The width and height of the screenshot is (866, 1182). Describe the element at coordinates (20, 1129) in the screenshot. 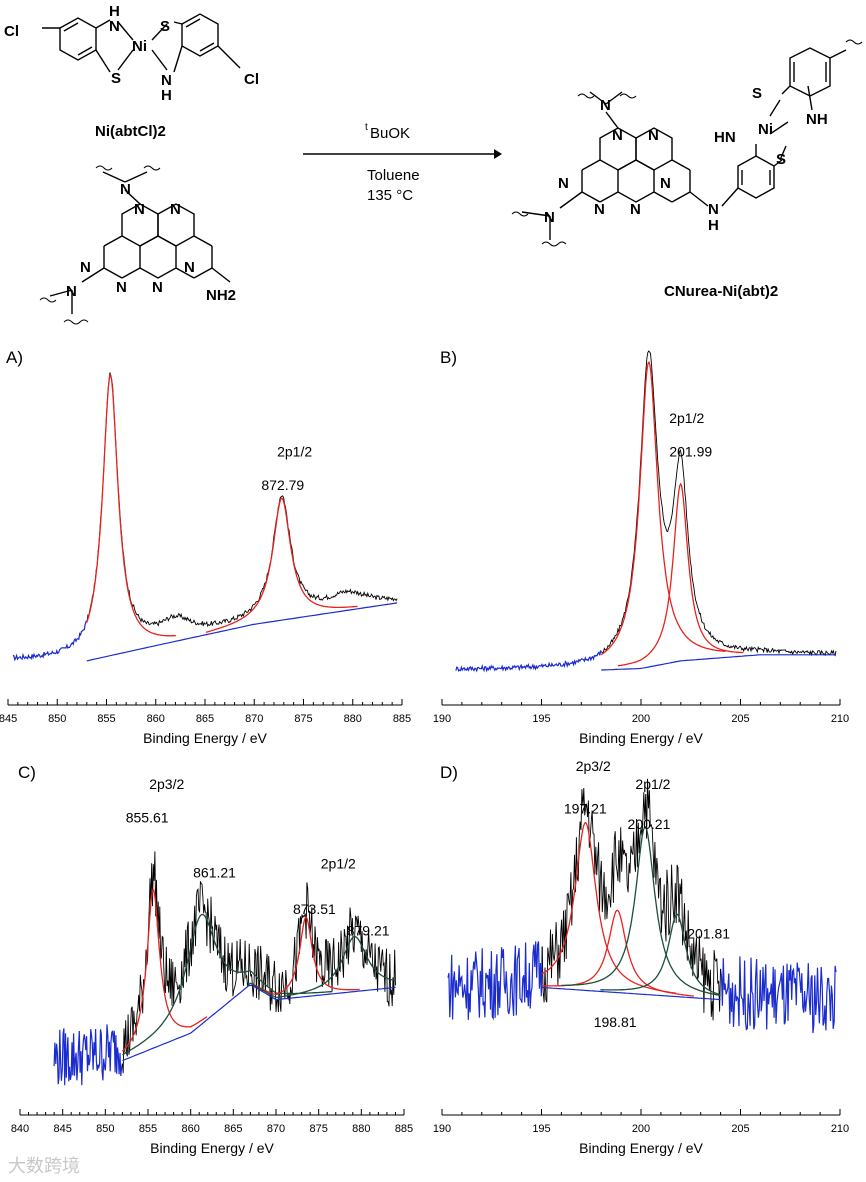

I see `panel-c-tick-label: 840` at that location.